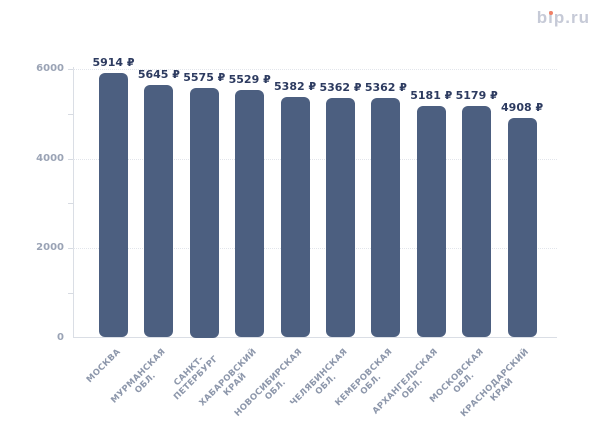 This screenshot has height=427, width=600. What do you see at coordinates (50, 158) in the screenshot?
I see `y-axis-label: 4000` at bounding box center [50, 158].